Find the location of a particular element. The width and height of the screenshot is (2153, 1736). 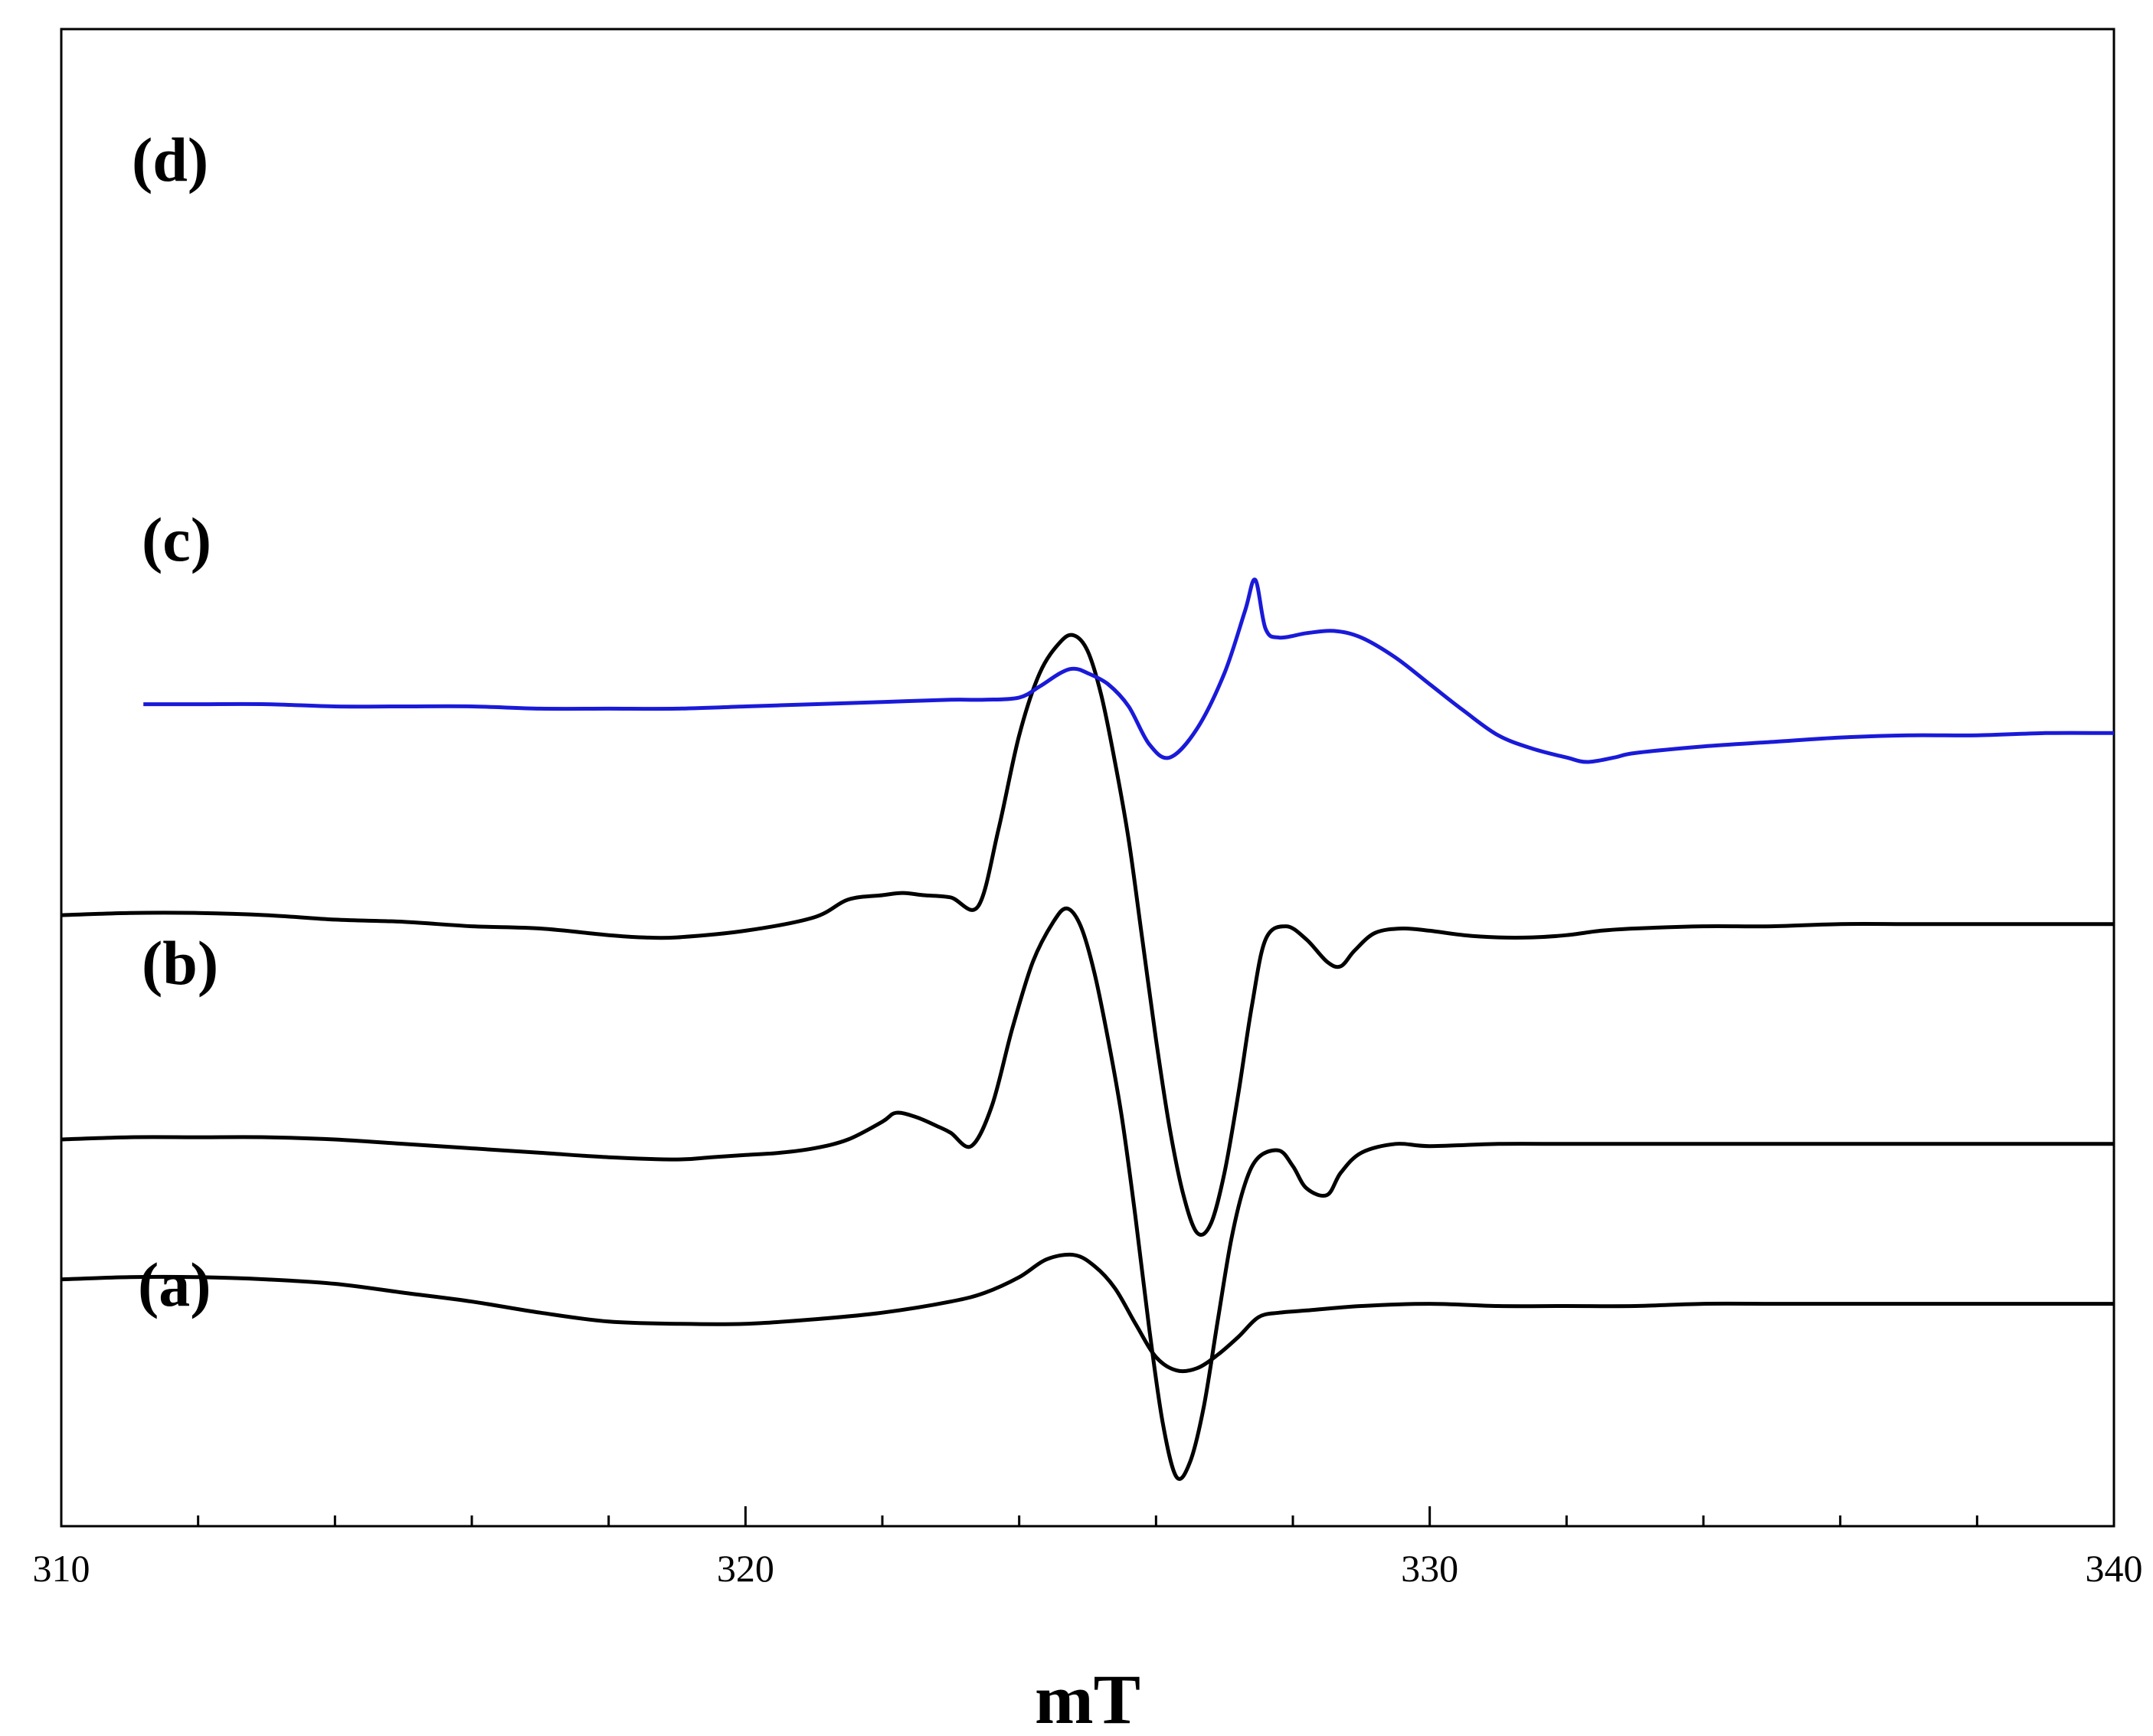

x-tick-label-310: 310 is located at coordinates (62, 1568).